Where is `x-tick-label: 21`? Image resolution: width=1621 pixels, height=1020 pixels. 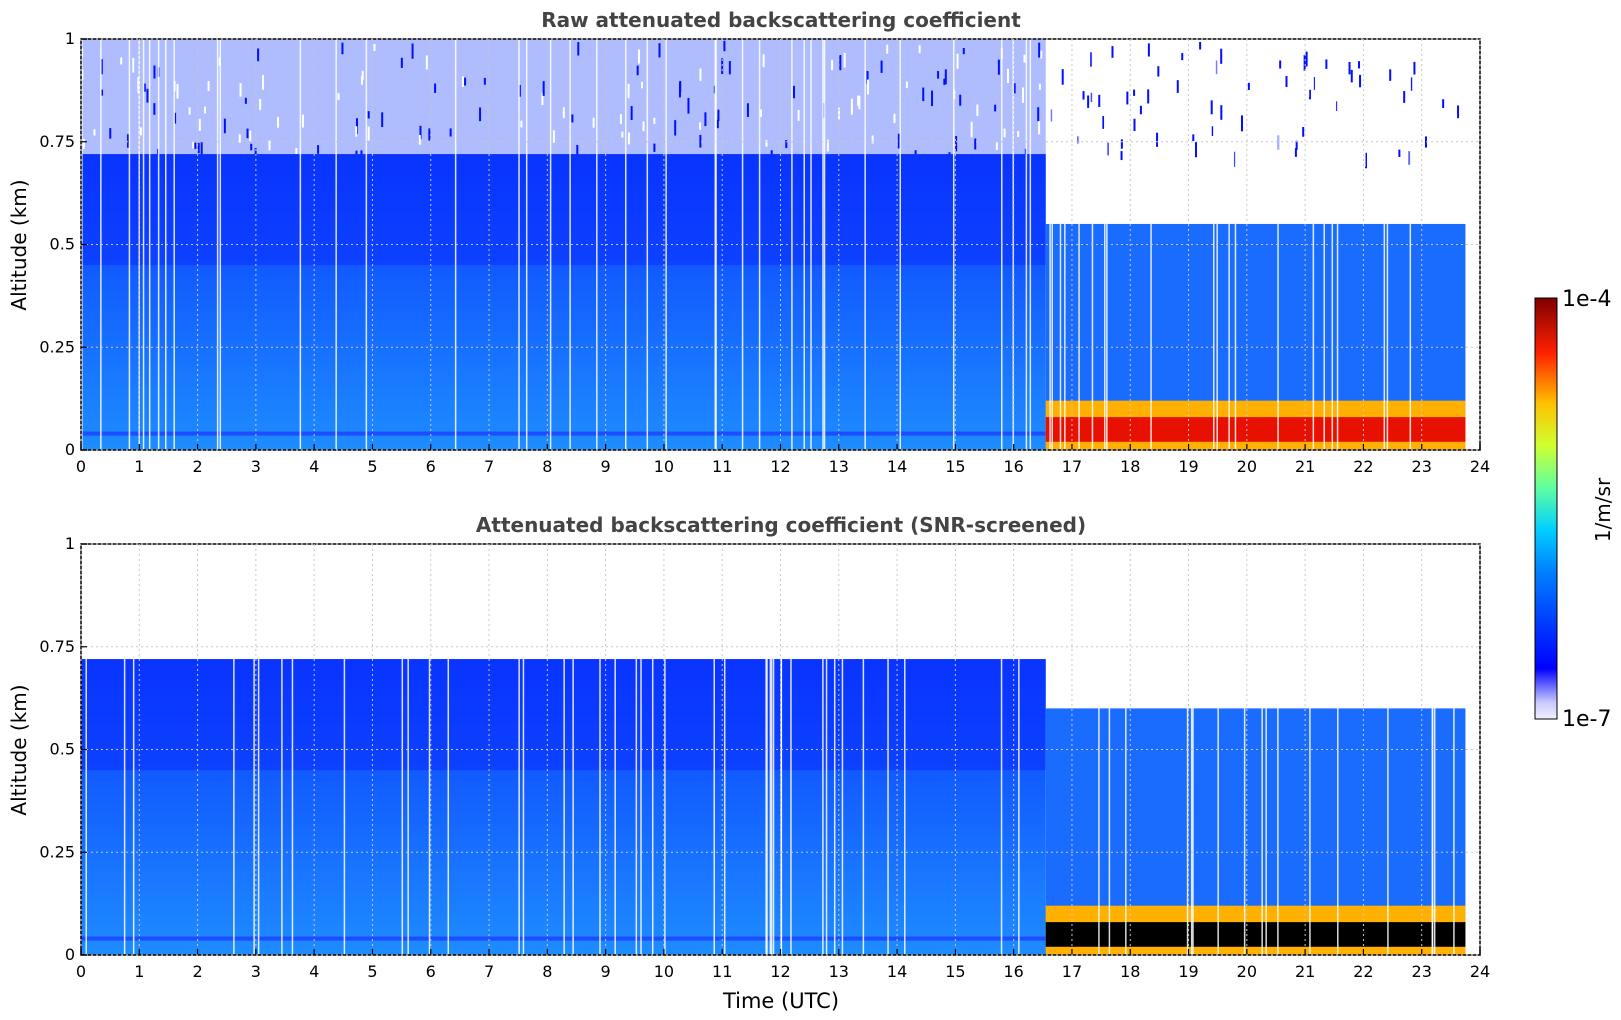
x-tick-label: 21 is located at coordinates (1305, 466).